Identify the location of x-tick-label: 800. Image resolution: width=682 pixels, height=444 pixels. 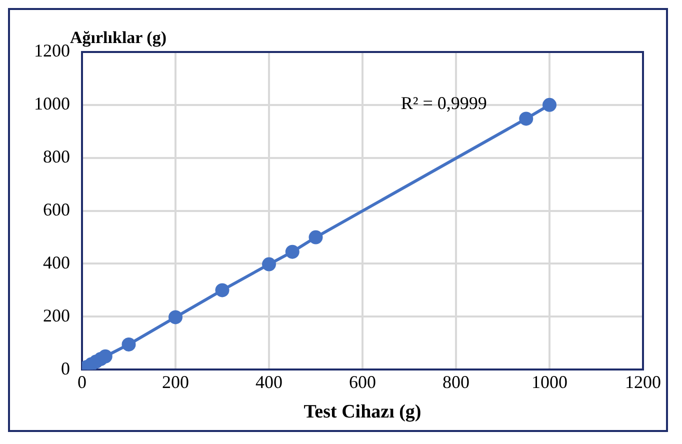
(456, 382).